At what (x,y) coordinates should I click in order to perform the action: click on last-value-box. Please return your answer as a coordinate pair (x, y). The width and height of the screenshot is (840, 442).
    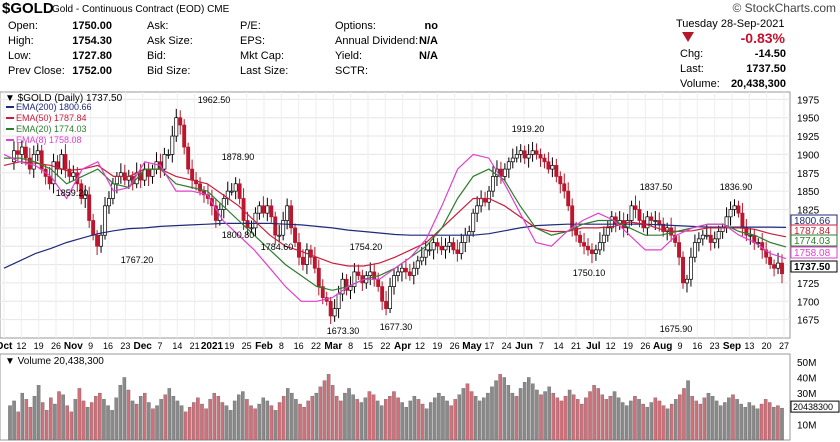
    Looking at the image, I should click on (814, 252).